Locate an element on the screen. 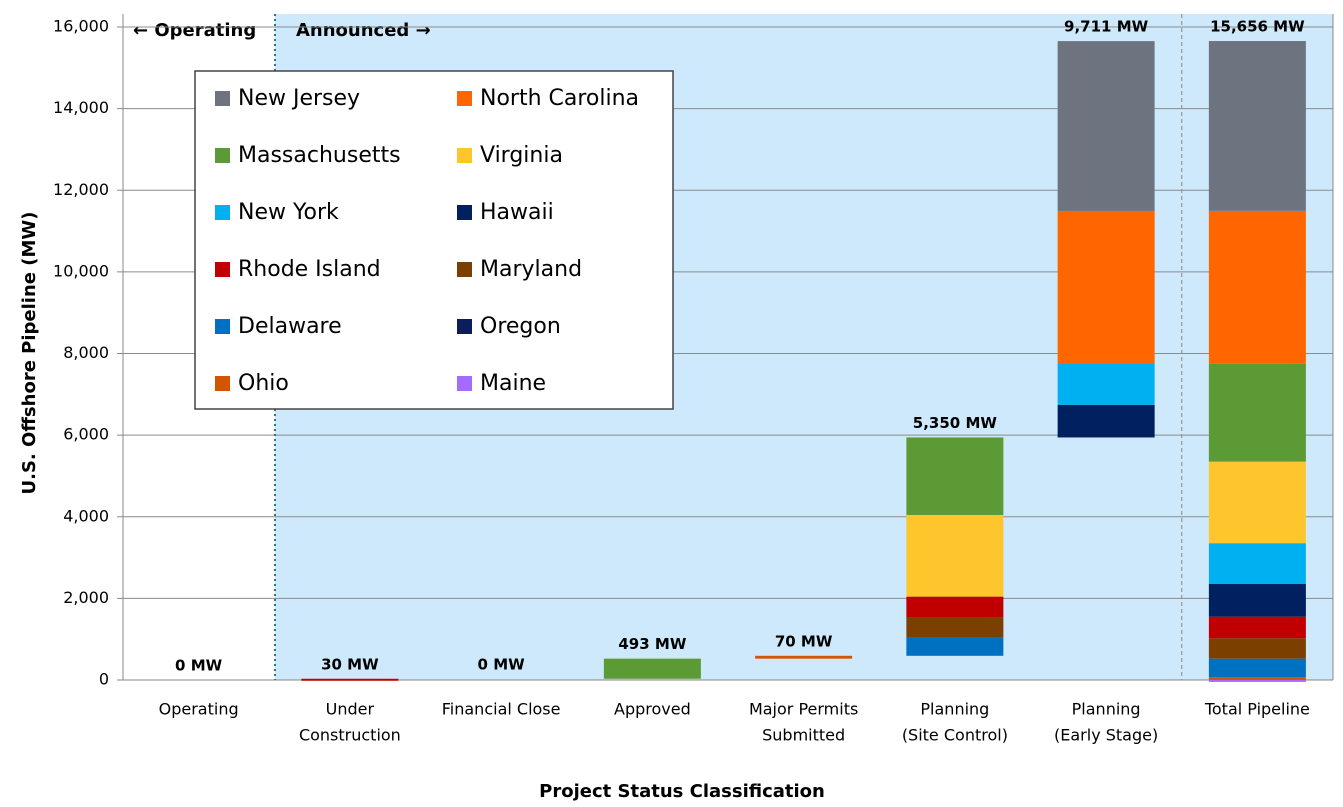 The width and height of the screenshot is (1343, 807). y-tick-label: 8,000 is located at coordinates (86, 352).